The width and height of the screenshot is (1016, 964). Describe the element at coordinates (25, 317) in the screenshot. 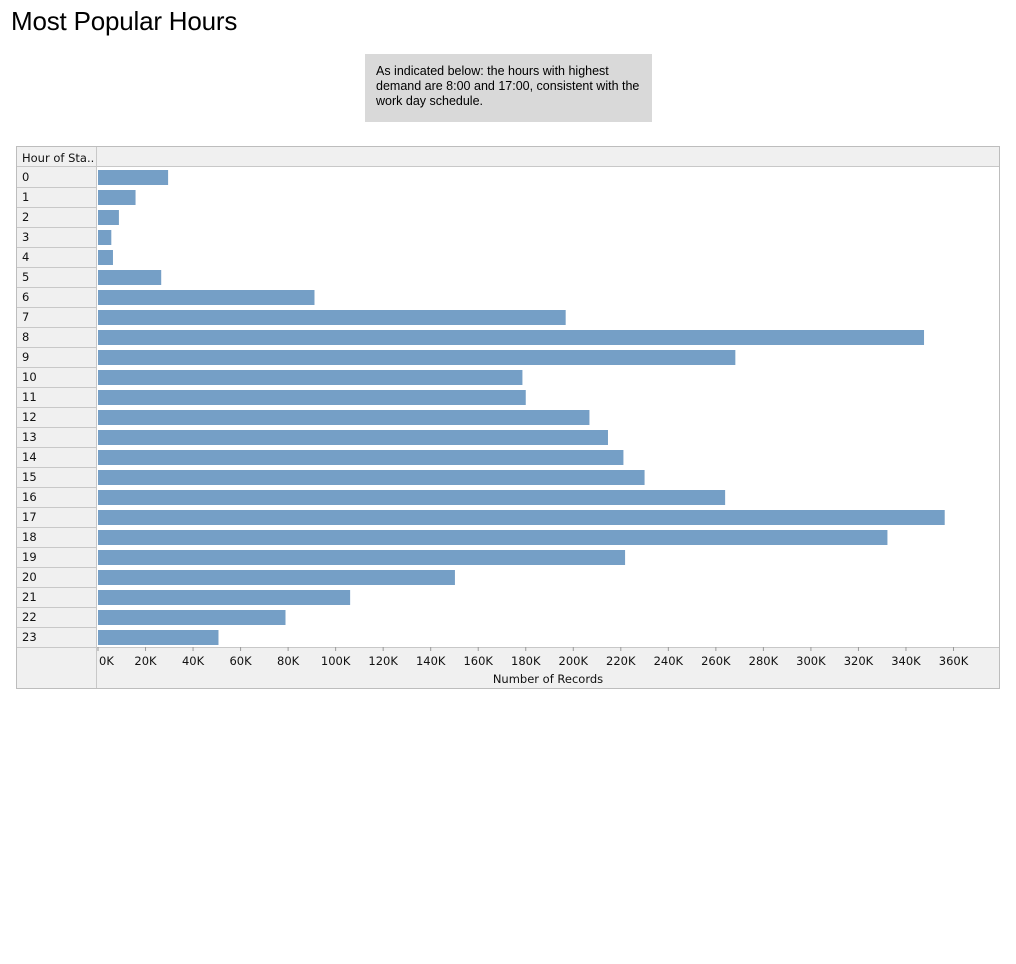

I see `row-label: 7` at that location.